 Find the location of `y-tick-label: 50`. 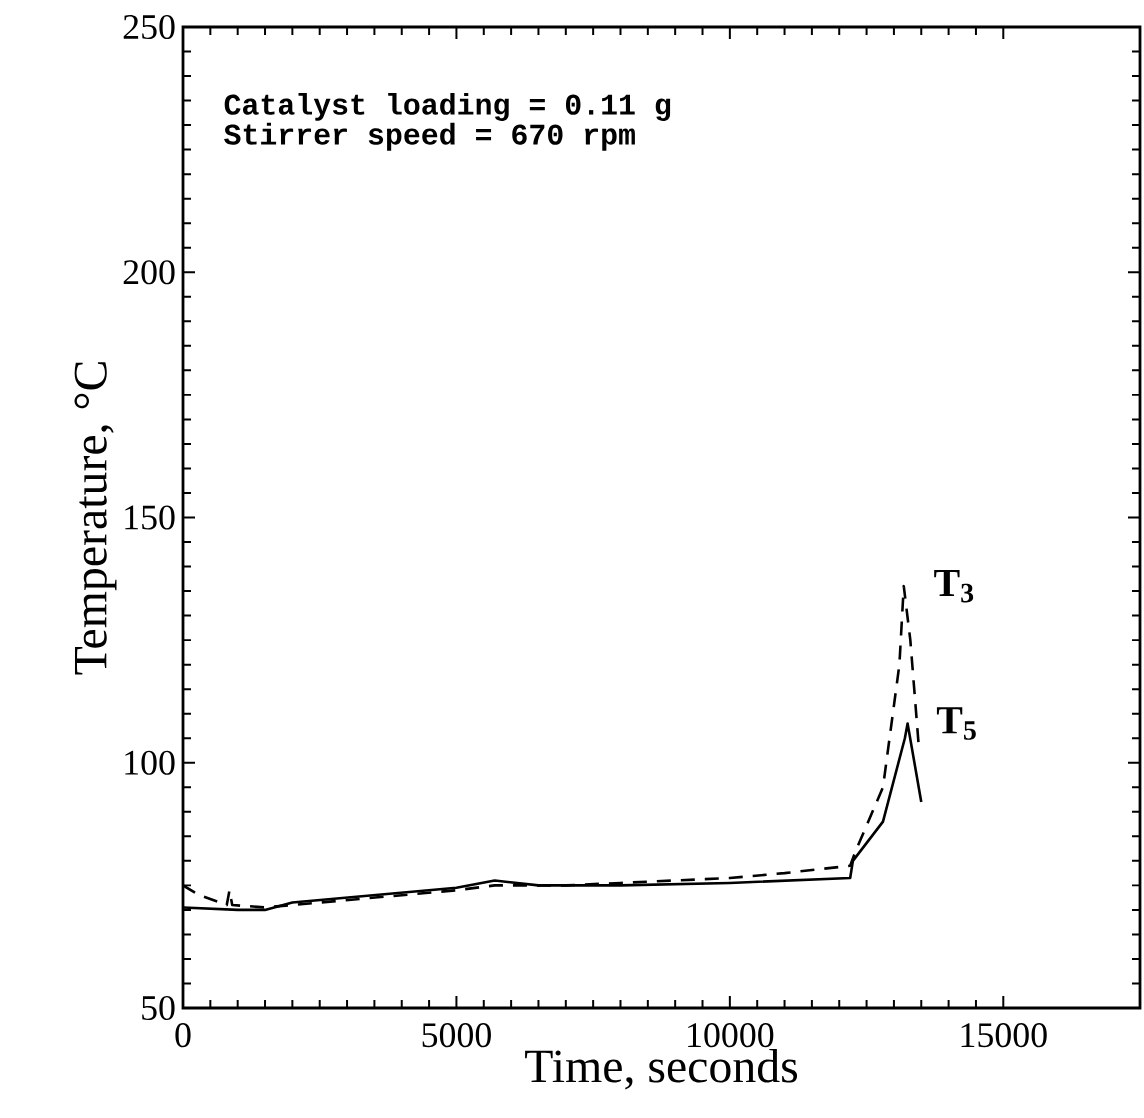

y-tick-label: 50 is located at coordinates (158, 1008).